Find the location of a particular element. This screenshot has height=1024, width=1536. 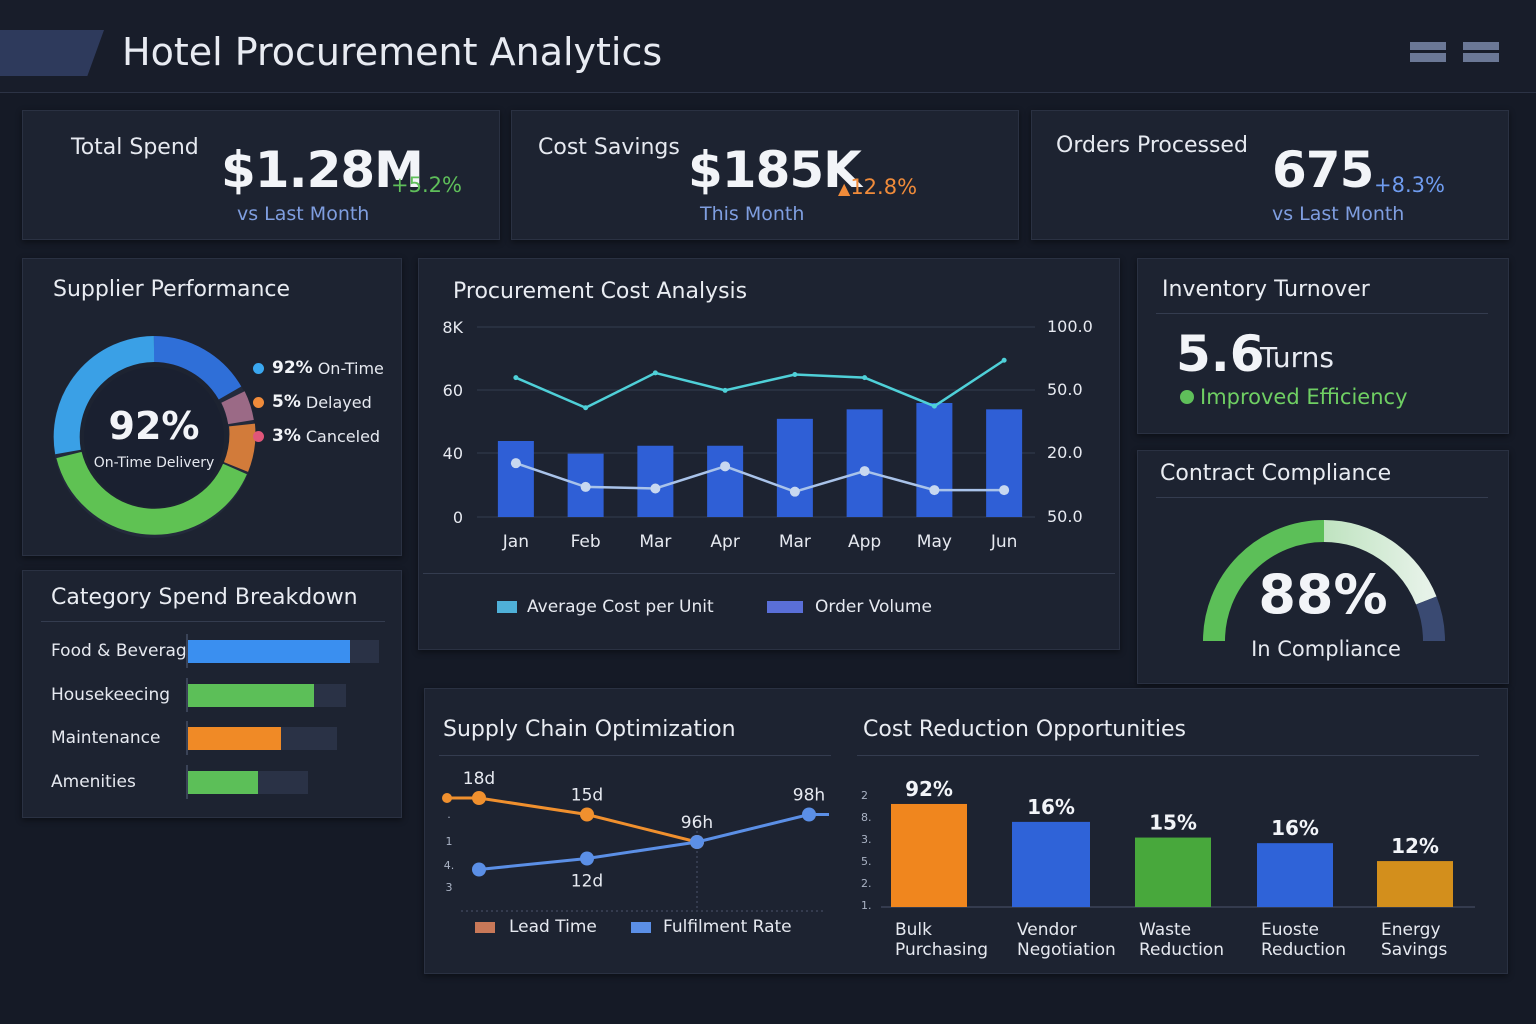

arrow-up-icon: ▲ is located at coordinates (844, 188).